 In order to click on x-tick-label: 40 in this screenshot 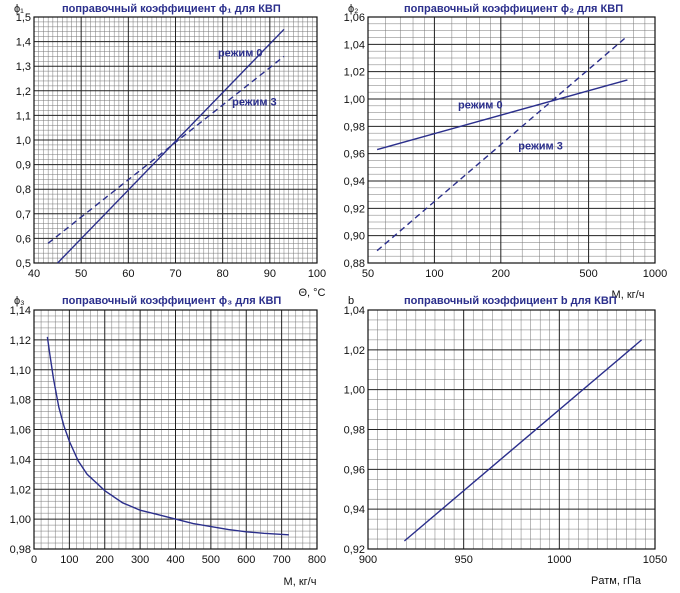, I will do `click(34, 274)`.